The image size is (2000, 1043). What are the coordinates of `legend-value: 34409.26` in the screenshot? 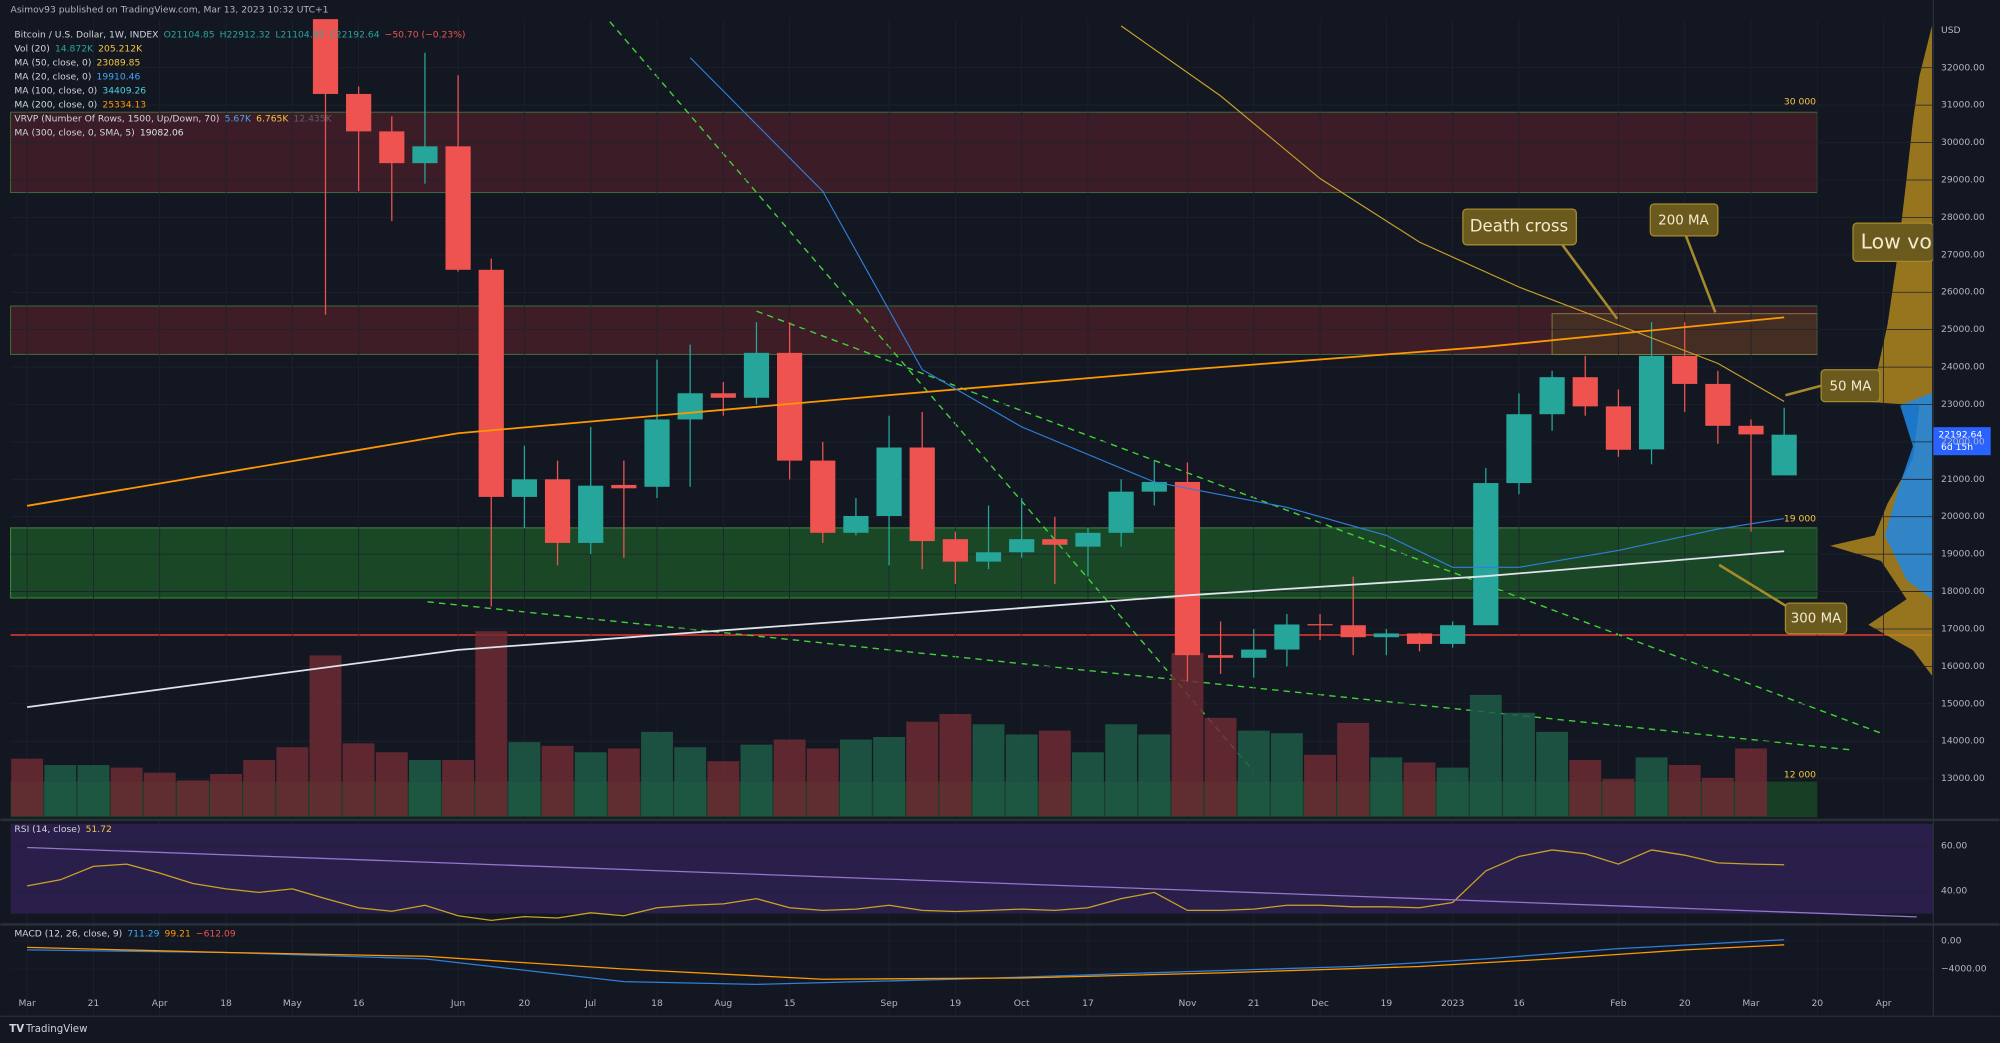 It's located at (124, 90).